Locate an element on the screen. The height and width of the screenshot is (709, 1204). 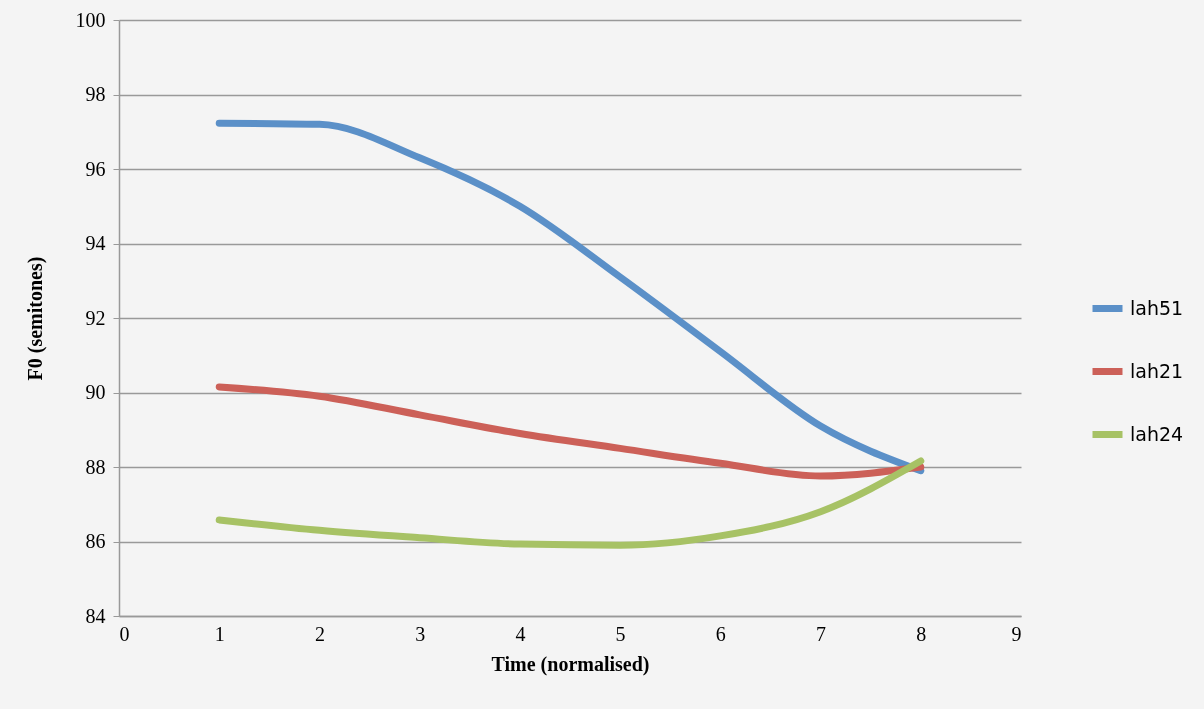
y-tick-label: 88 is located at coordinates (95, 466).